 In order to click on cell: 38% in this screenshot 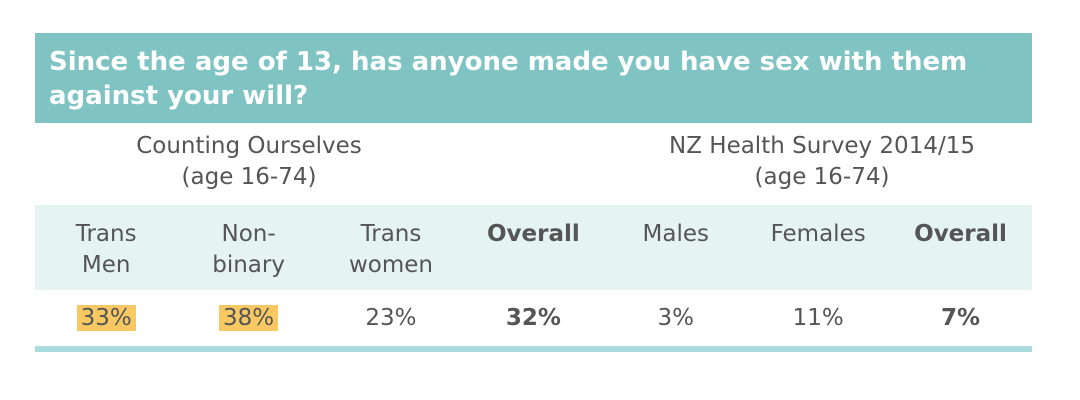, I will do `click(248, 318)`.